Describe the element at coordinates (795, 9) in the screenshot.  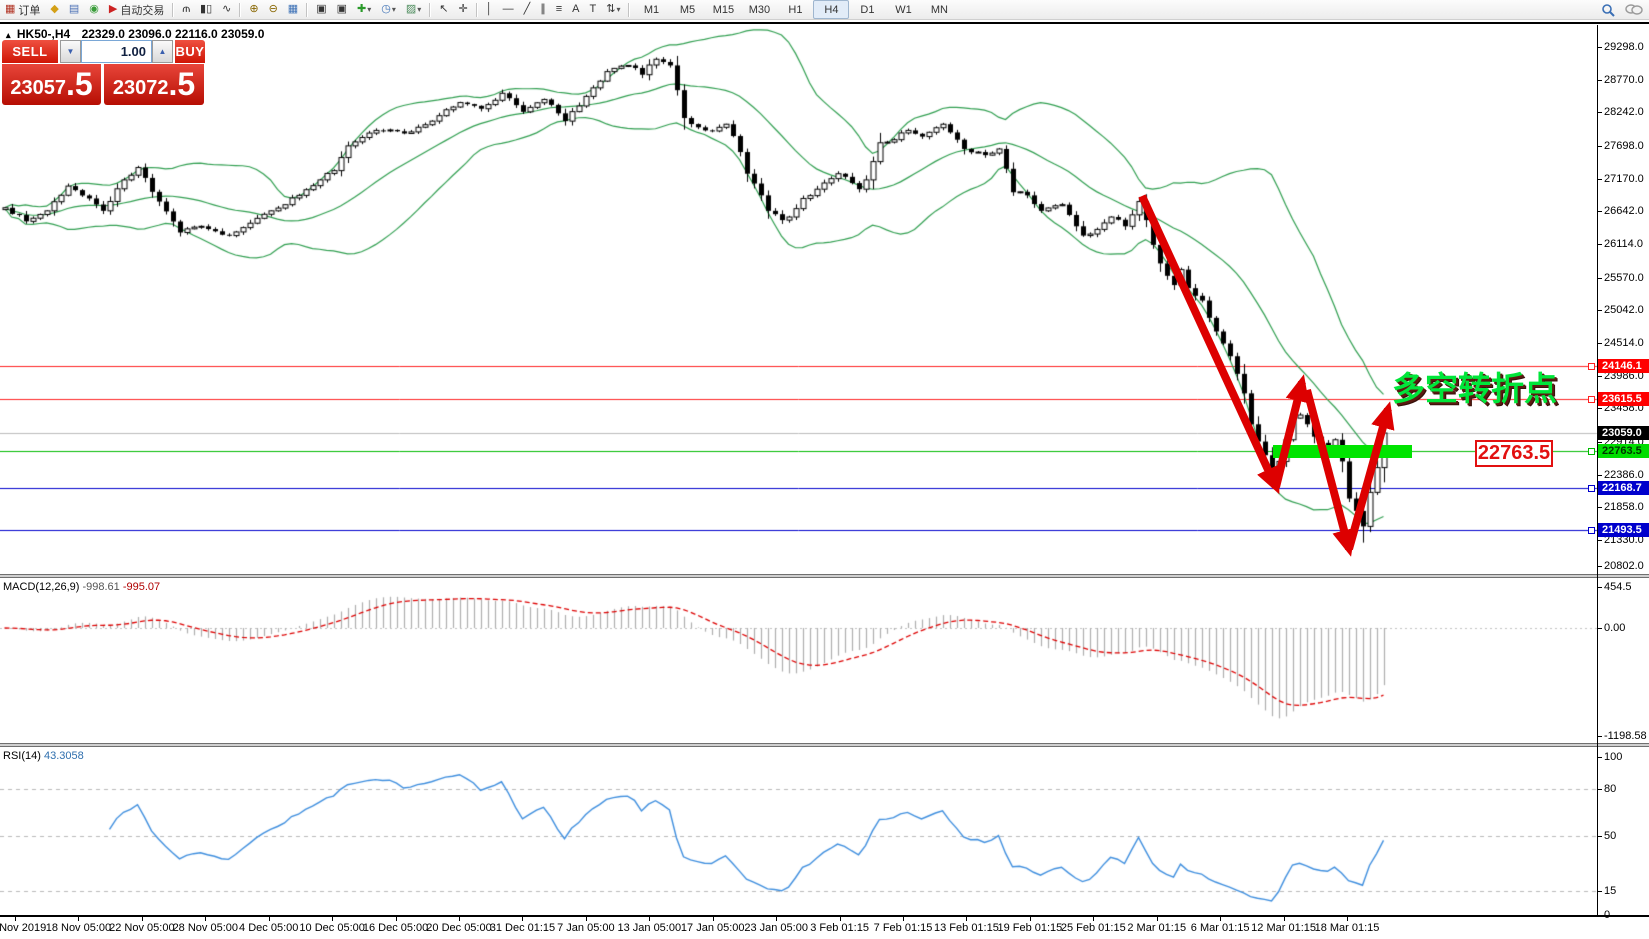
I see `timeframe-h1: H1` at that location.